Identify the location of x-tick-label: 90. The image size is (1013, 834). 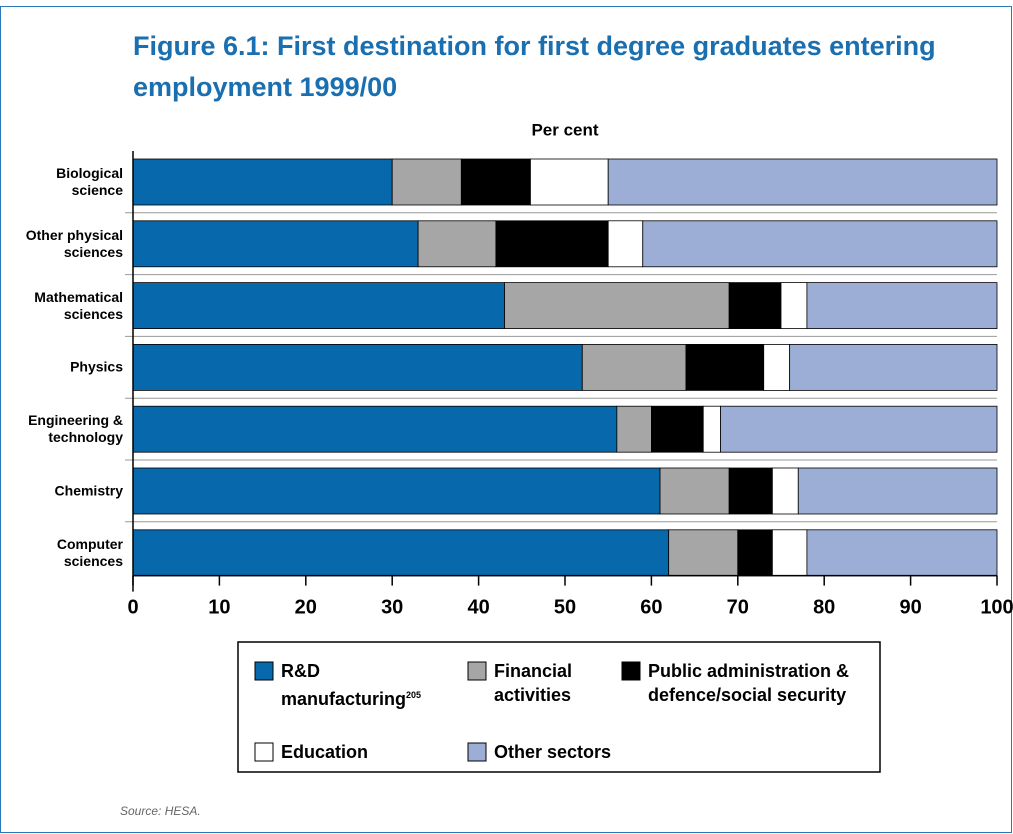
(910, 607).